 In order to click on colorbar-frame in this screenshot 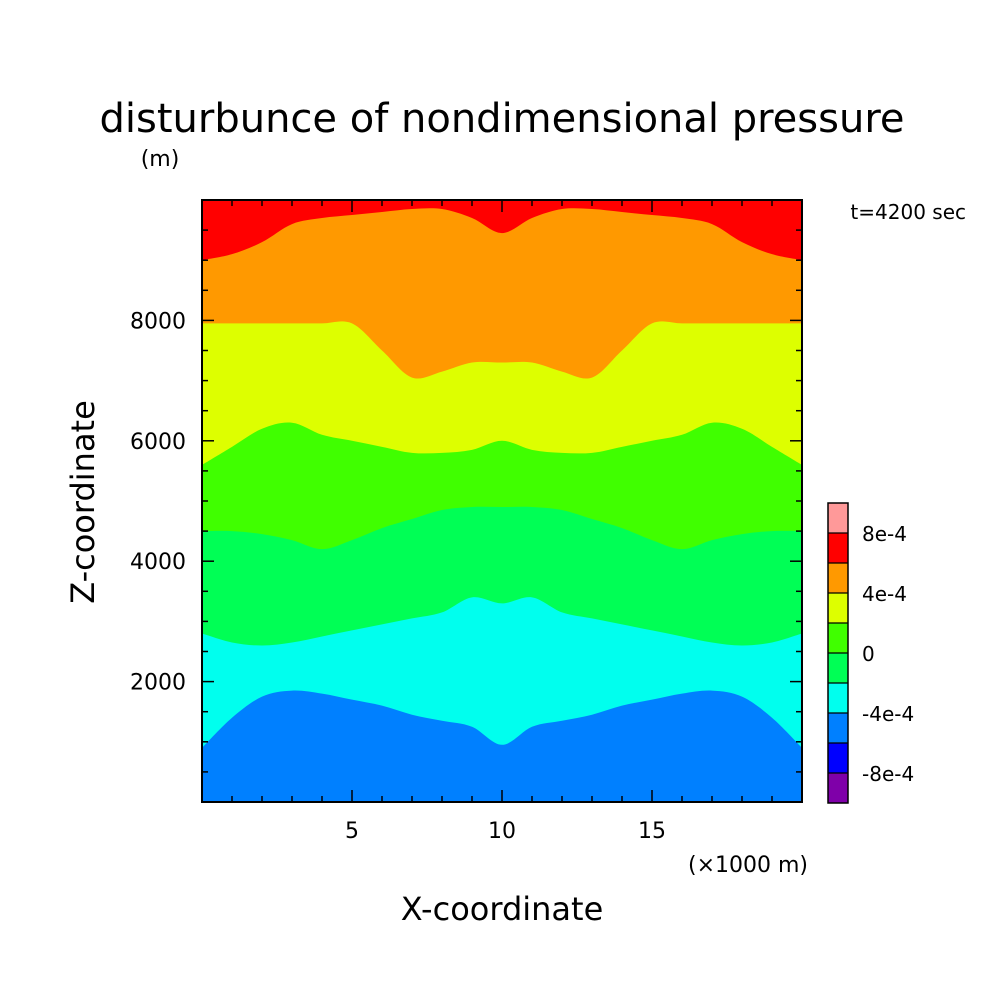, I will do `click(838, 653)`.